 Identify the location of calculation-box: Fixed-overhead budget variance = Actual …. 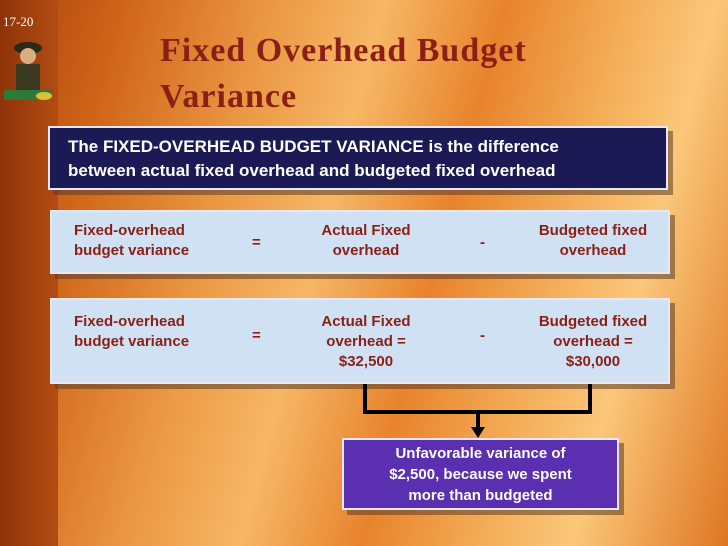
(360, 341).